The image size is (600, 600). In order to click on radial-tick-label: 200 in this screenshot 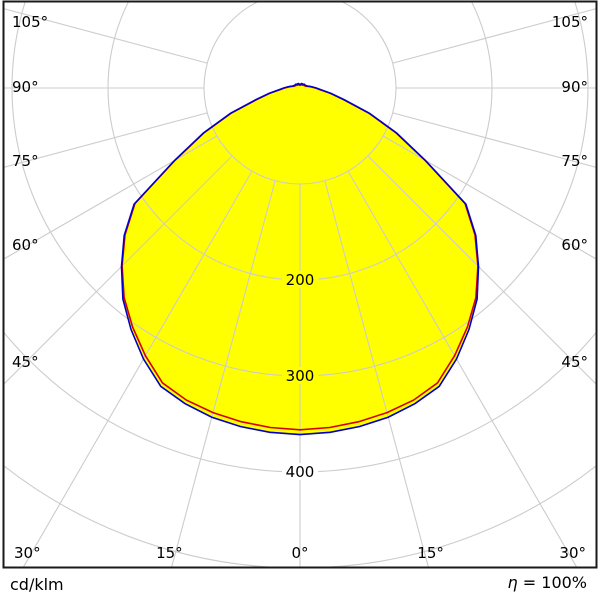, I will do `click(300, 280)`.